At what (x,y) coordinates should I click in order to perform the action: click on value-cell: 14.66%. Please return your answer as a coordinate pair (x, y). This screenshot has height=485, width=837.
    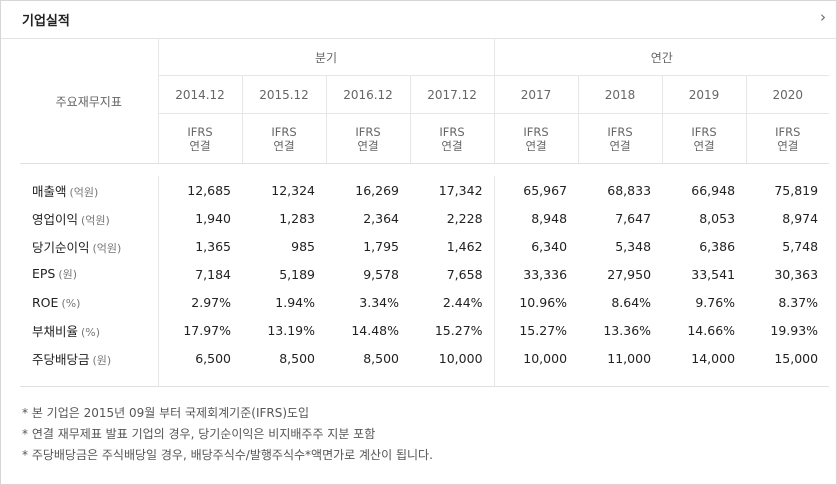
    Looking at the image, I should click on (711, 330).